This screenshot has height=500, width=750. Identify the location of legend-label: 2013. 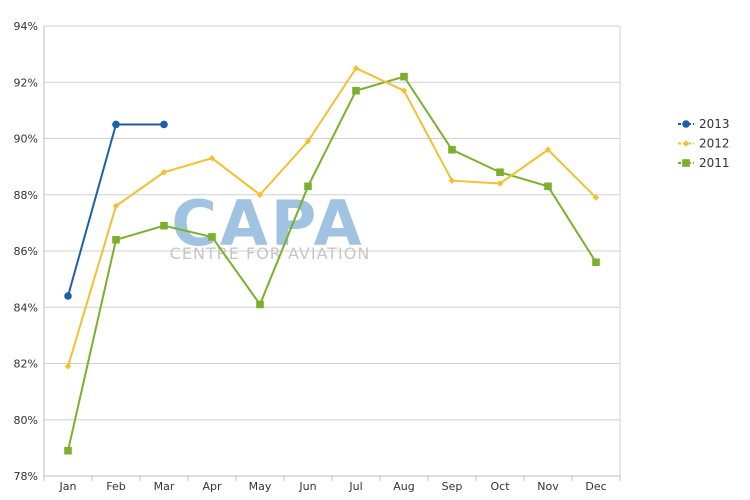
(714, 124).